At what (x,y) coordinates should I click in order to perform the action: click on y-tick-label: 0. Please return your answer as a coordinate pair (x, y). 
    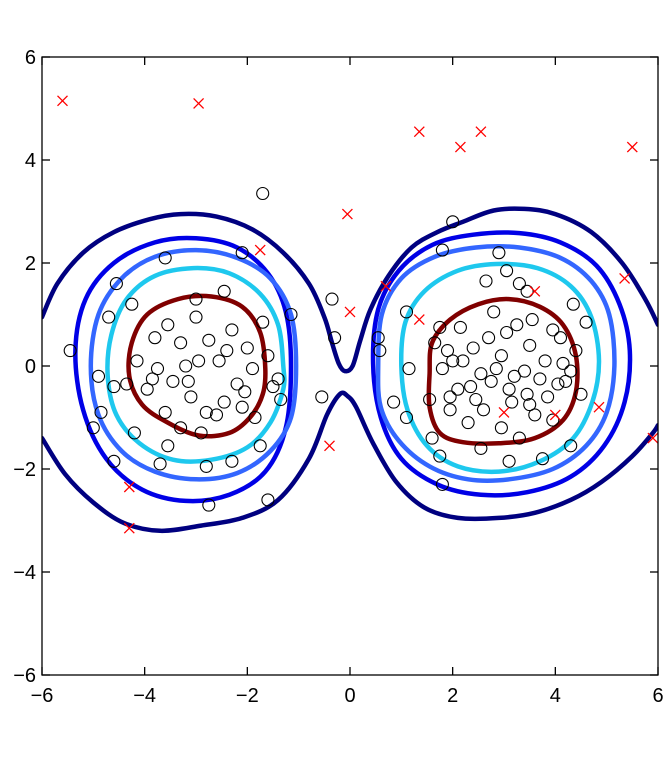
    Looking at the image, I should click on (30, 367).